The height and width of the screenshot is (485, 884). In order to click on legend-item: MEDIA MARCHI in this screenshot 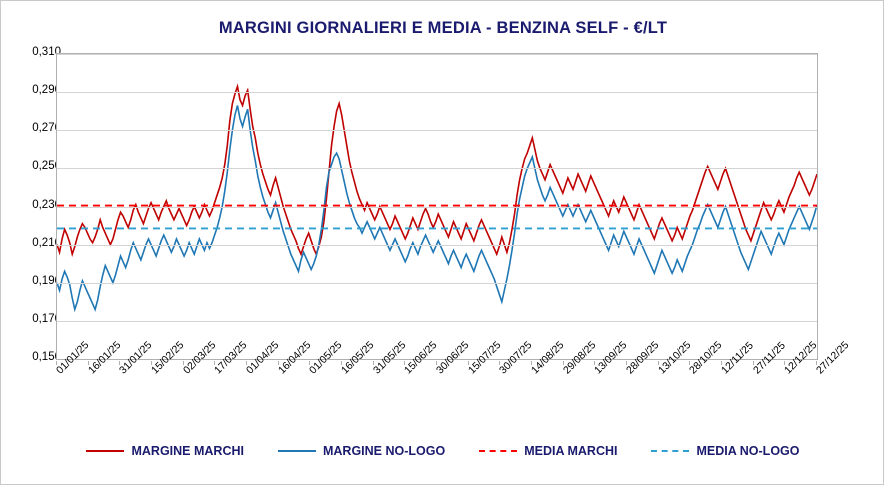, I will do `click(548, 451)`.